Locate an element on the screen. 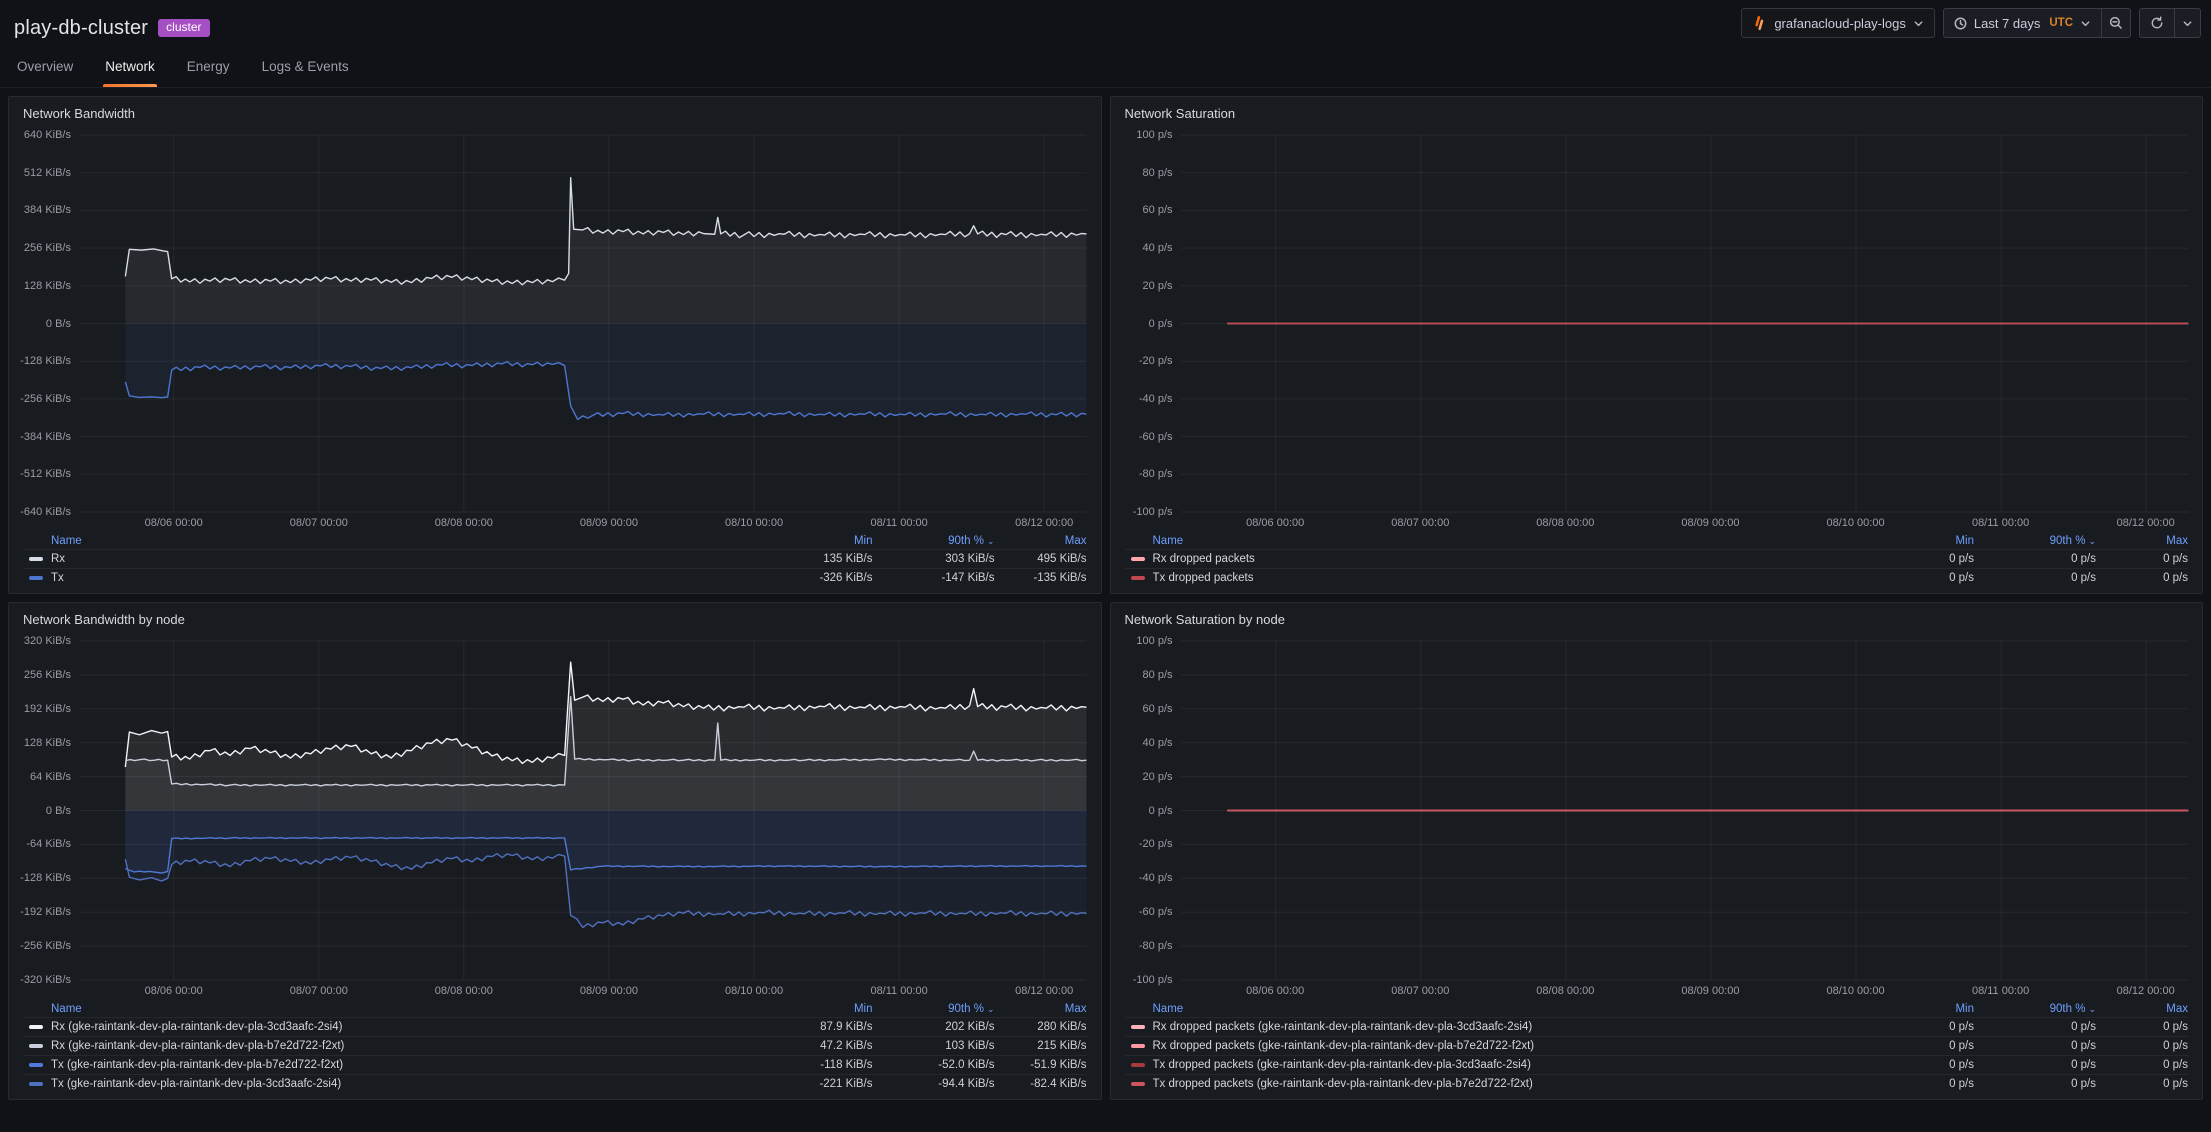  legend-value: -326 KiB/s is located at coordinates (846, 578).